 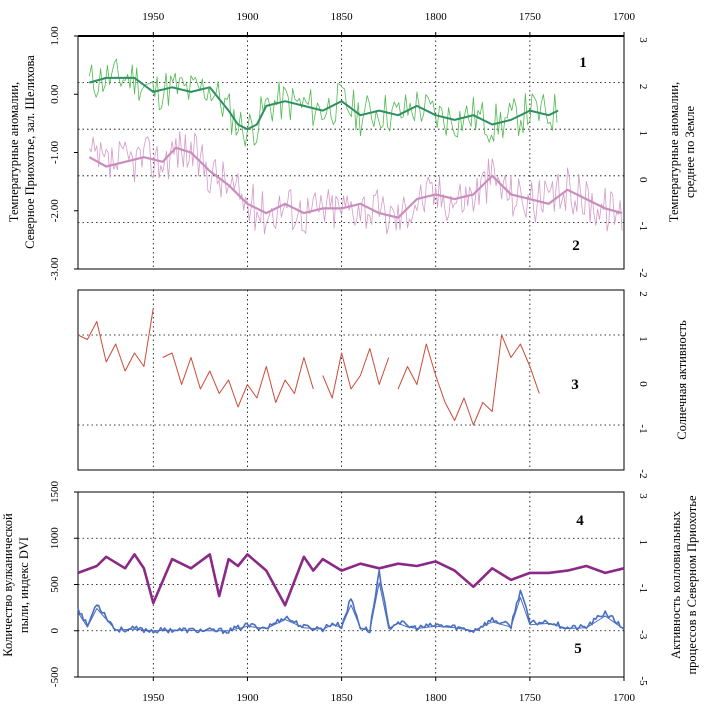 I want to click on x-tick-label-top: 1700, so click(x=624, y=17).